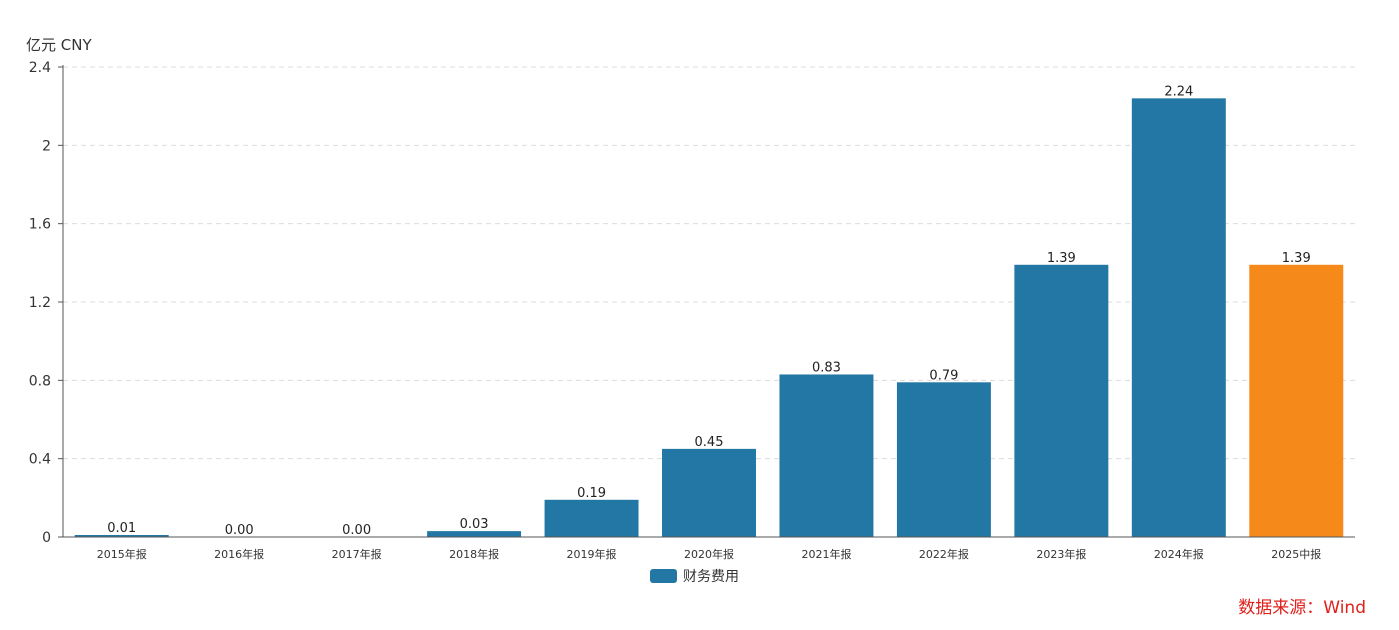  I want to click on data-label: 0.19, so click(591, 493).